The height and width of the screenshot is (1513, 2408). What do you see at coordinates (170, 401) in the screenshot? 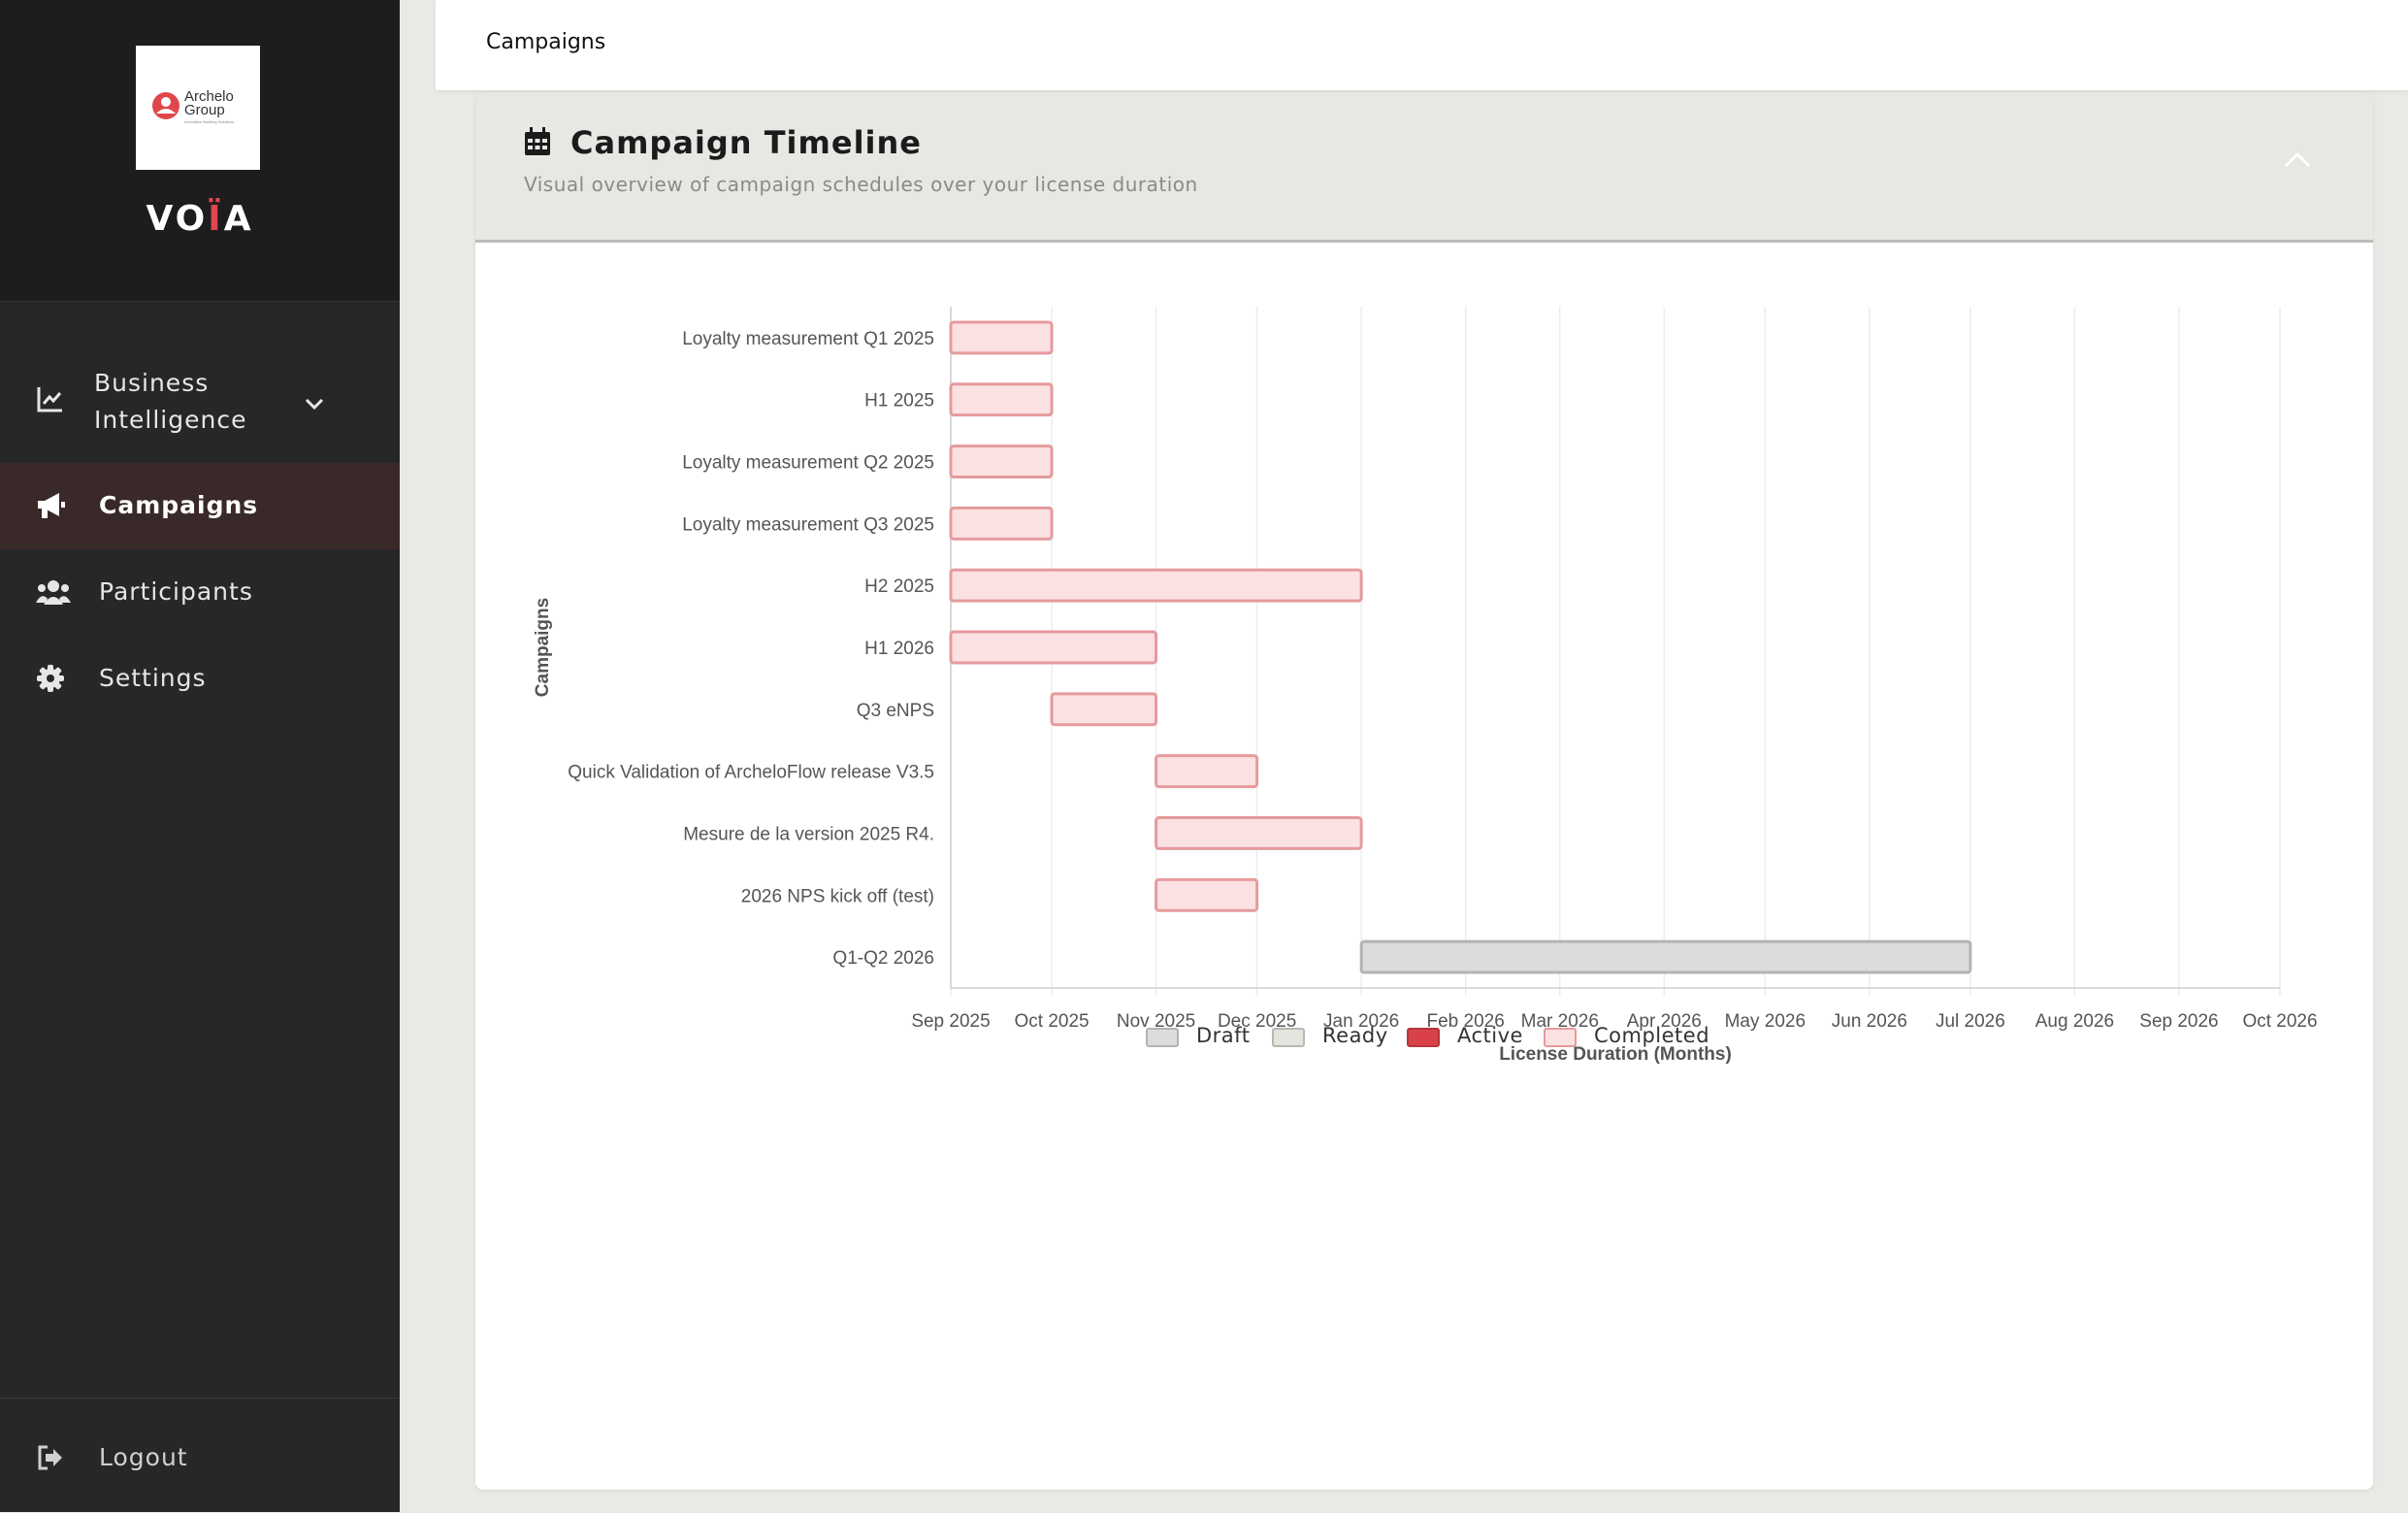
I see `sidebar-item-label: Business Intelligence` at bounding box center [170, 401].